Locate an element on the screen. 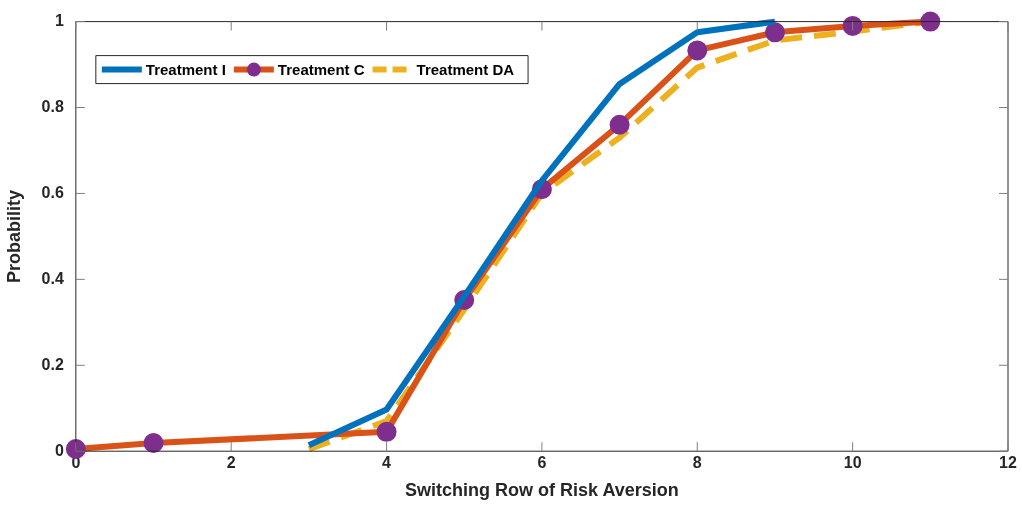 The width and height of the screenshot is (1022, 506). y-axis-title: Probability is located at coordinates (13, 236).